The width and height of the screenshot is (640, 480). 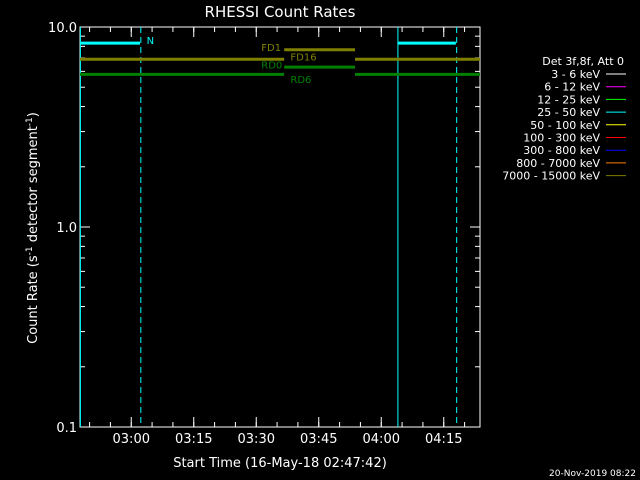 I want to click on y-axis-label: Count Rate (s-1 detector segment-1), so click(x=33, y=228).